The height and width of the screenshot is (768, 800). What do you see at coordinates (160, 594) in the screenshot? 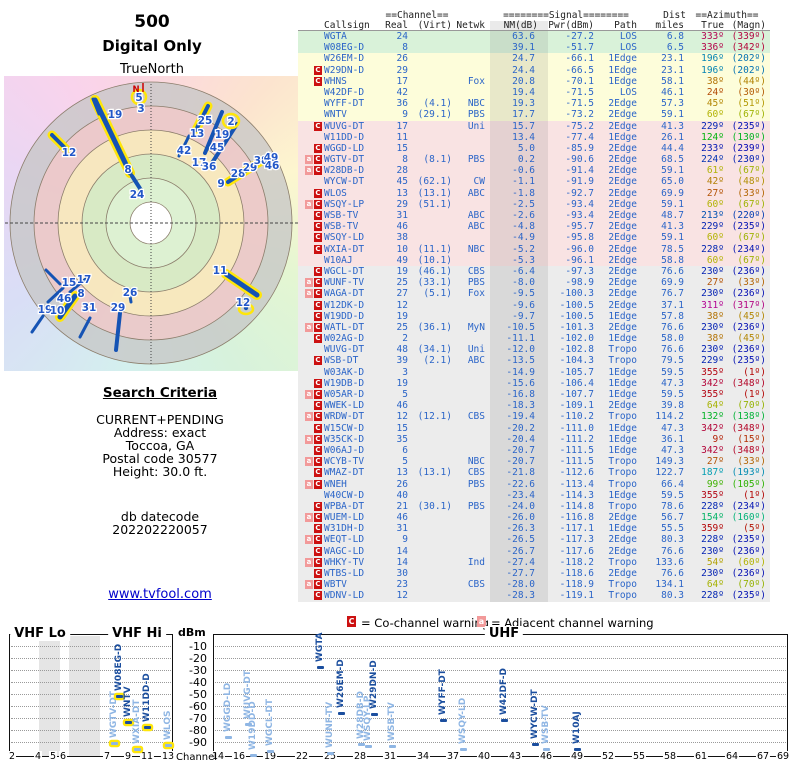
I see `tvfool-link: www.tvfool.com` at bounding box center [160, 594].